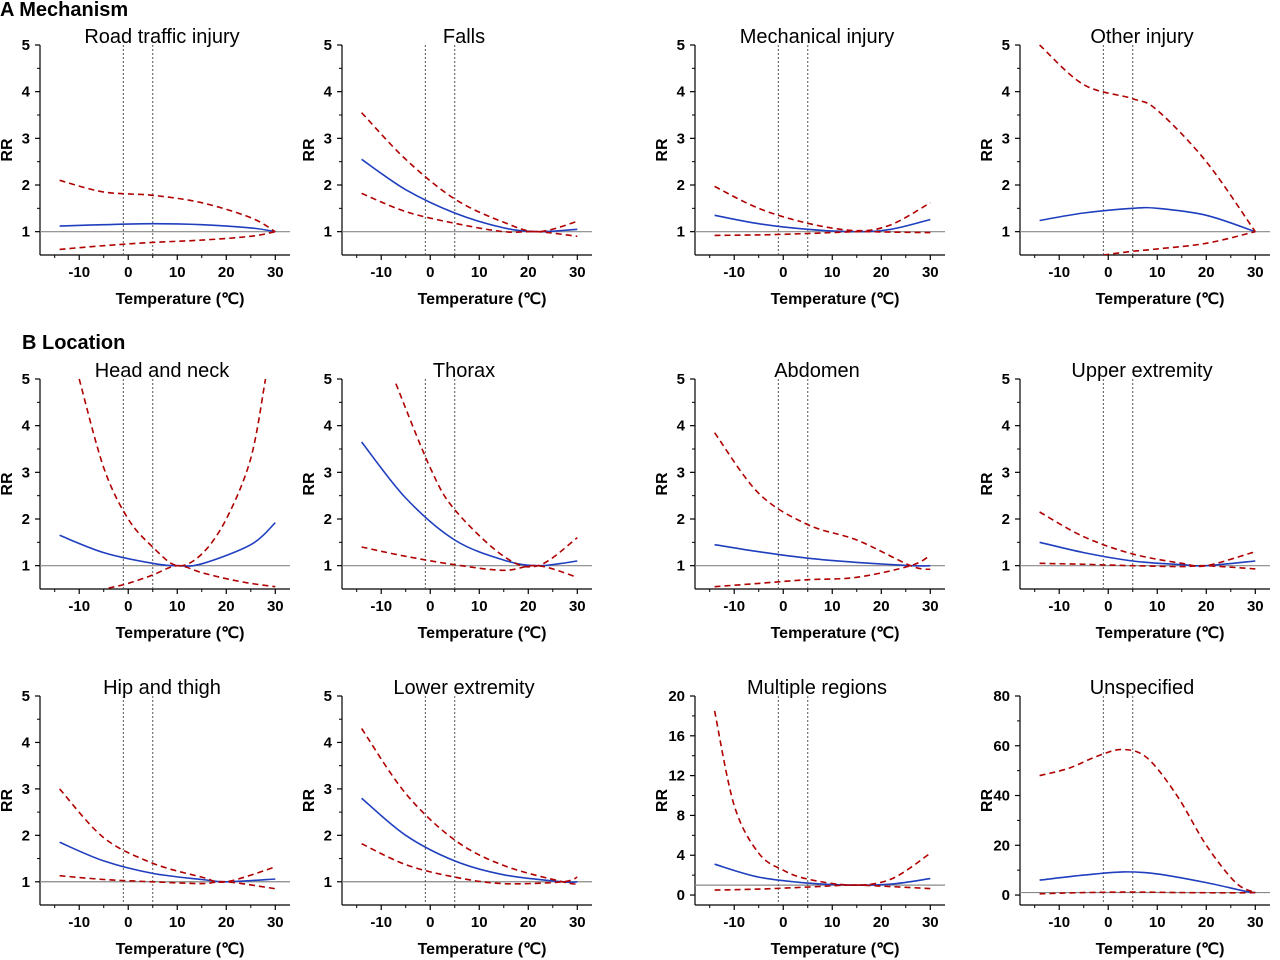  I want to click on panel-title: Upper extremity, so click(1141, 371).